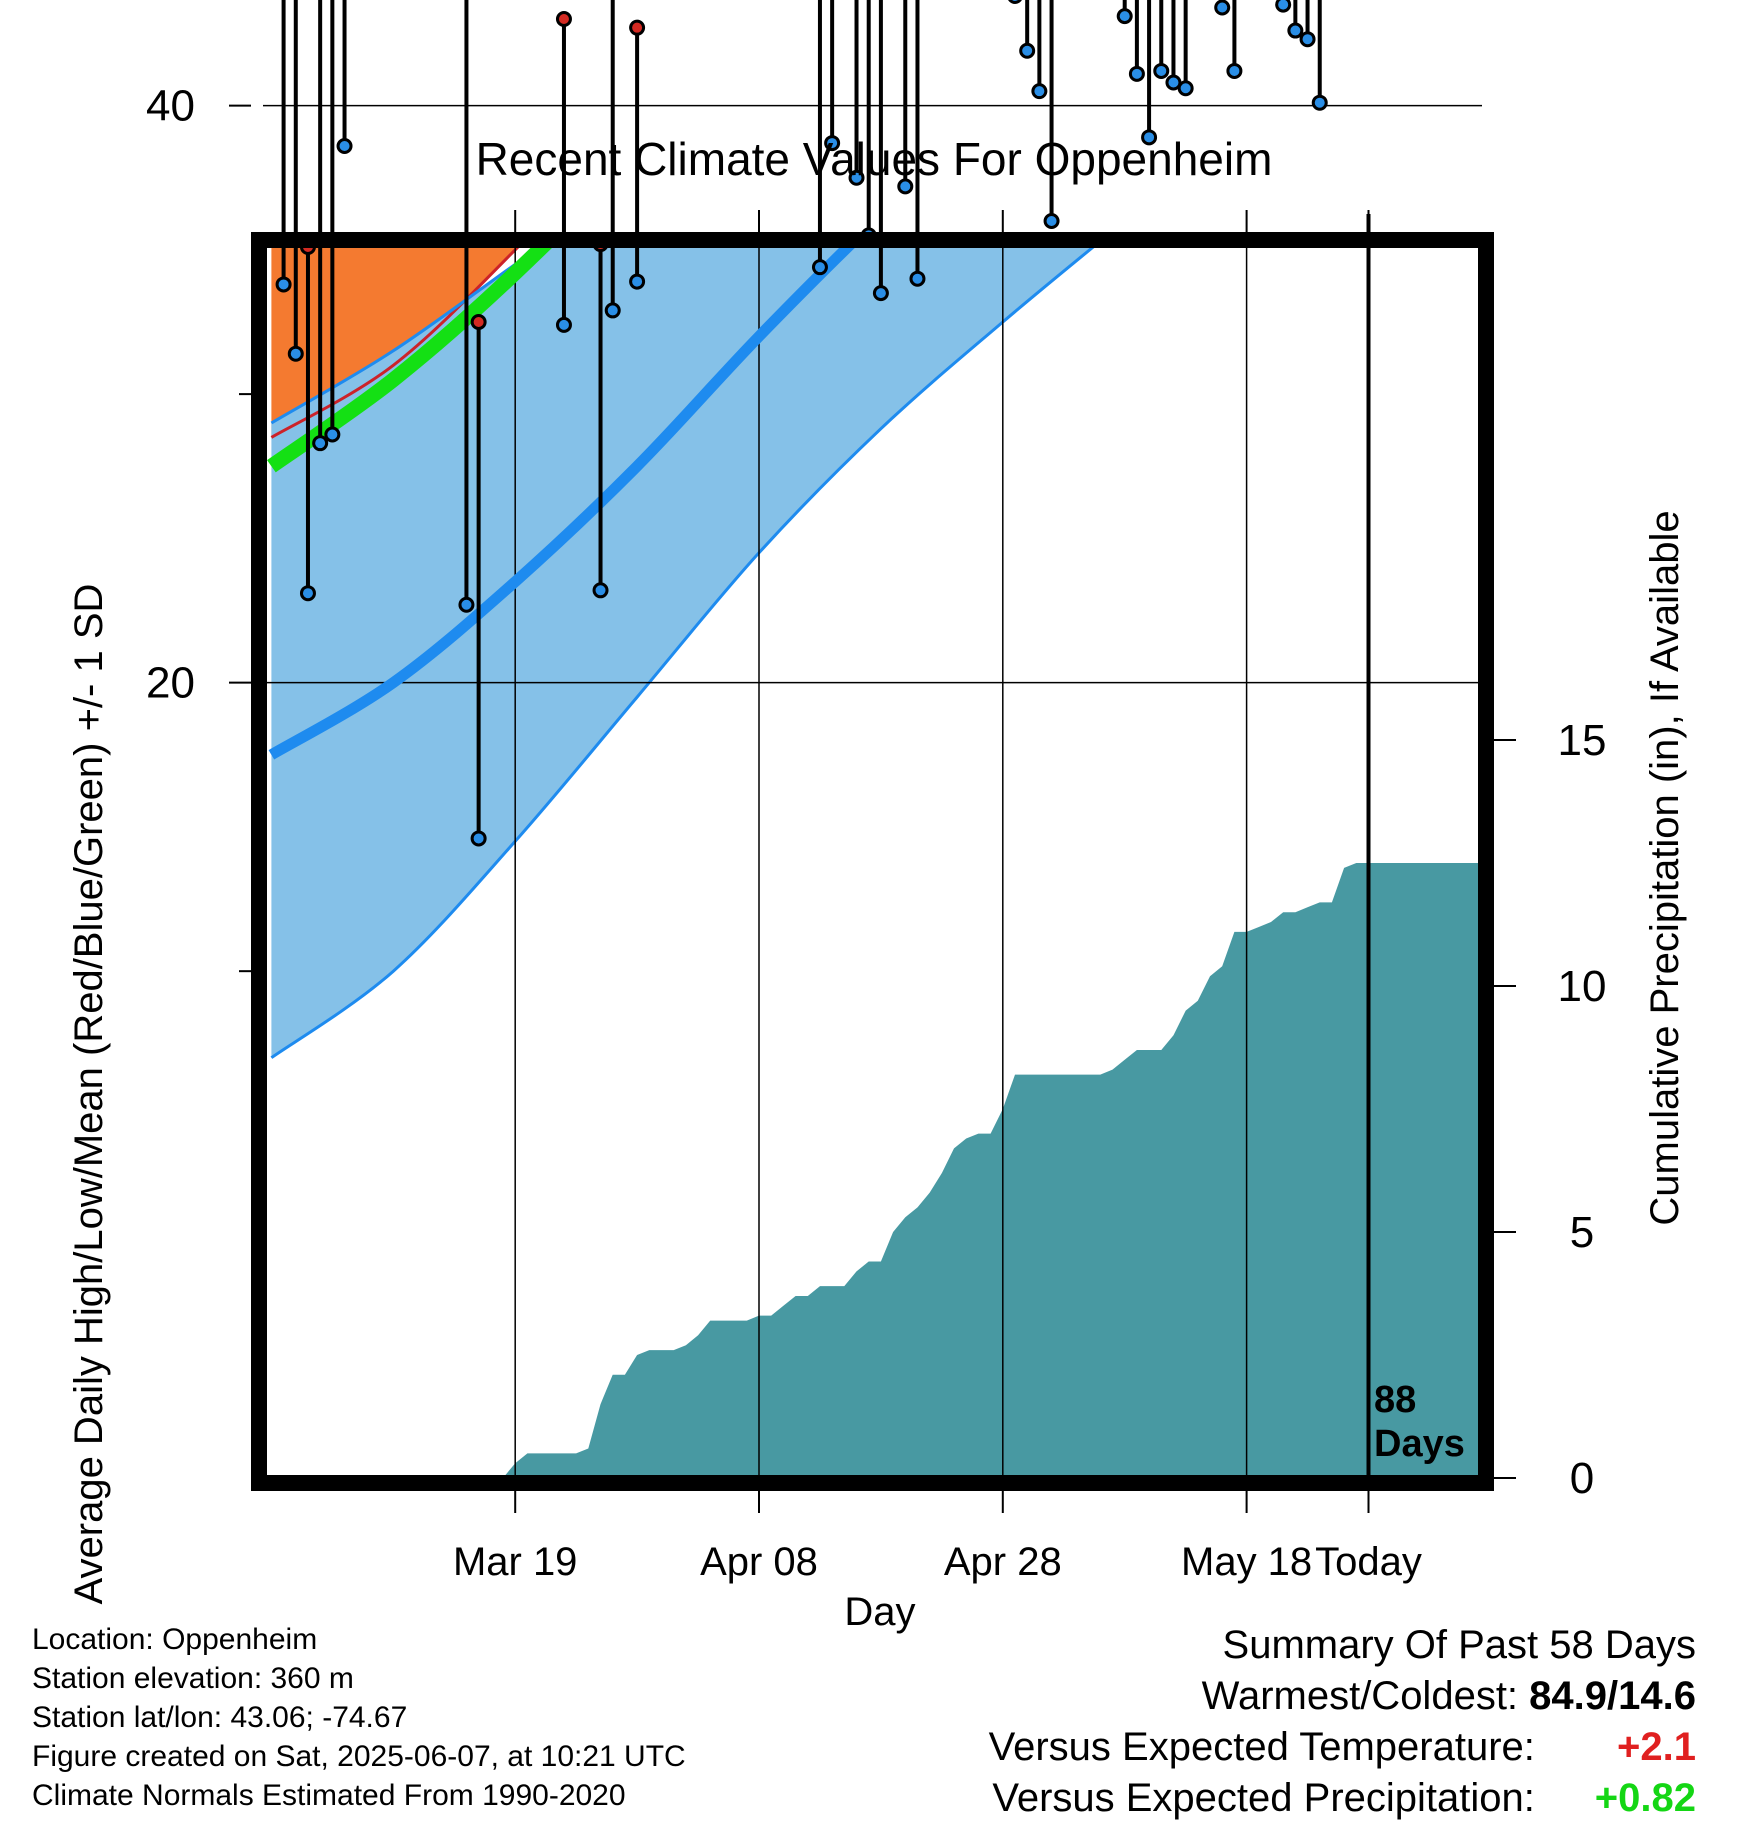 Image resolution: width=1748 pixels, height=1828 pixels. Describe the element at coordinates (397, 341) in the screenshot. I see `high-sd-lower-edge` at that location.